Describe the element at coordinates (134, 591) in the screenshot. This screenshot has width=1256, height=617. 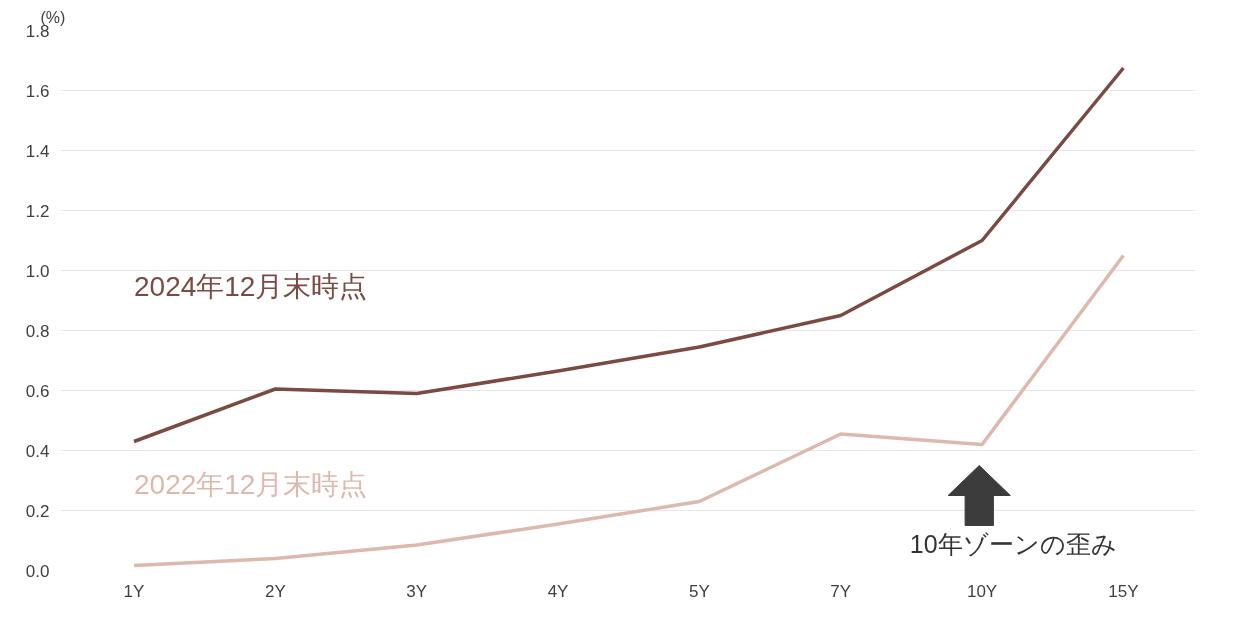
I see `x-tick-label: 1Y` at that location.